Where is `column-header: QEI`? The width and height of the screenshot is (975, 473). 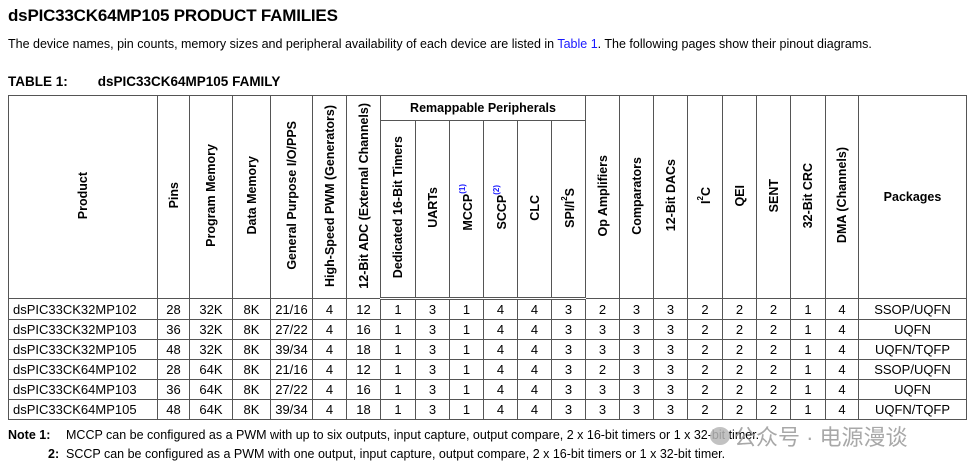 column-header: QEI is located at coordinates (739, 197).